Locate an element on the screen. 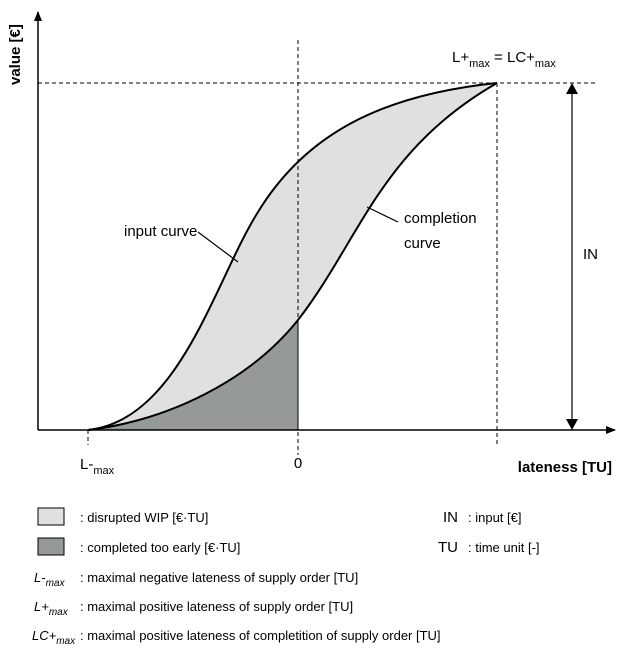 The height and width of the screenshot is (649, 627). def-term: L+max is located at coordinates (51, 608).